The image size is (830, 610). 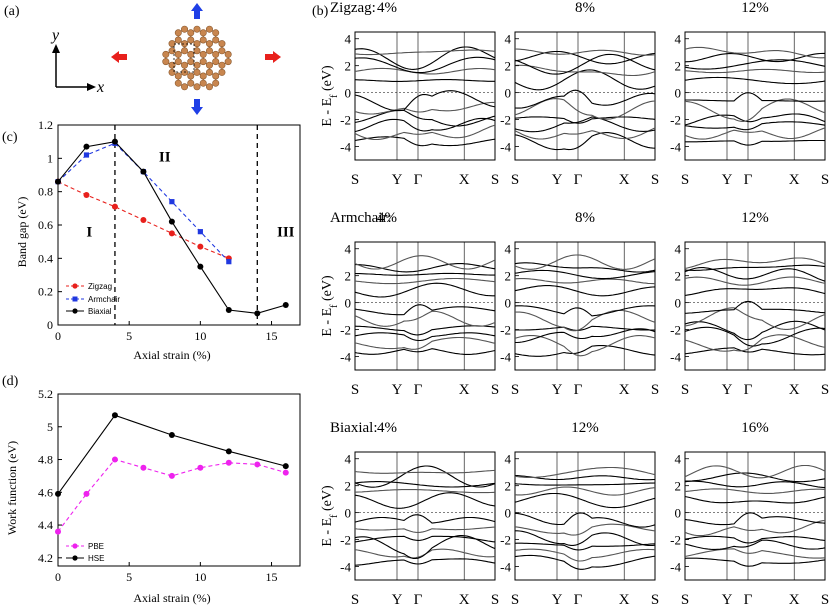 What do you see at coordinates (143, 220) in the screenshot?
I see `data-point-zigzag` at bounding box center [143, 220].